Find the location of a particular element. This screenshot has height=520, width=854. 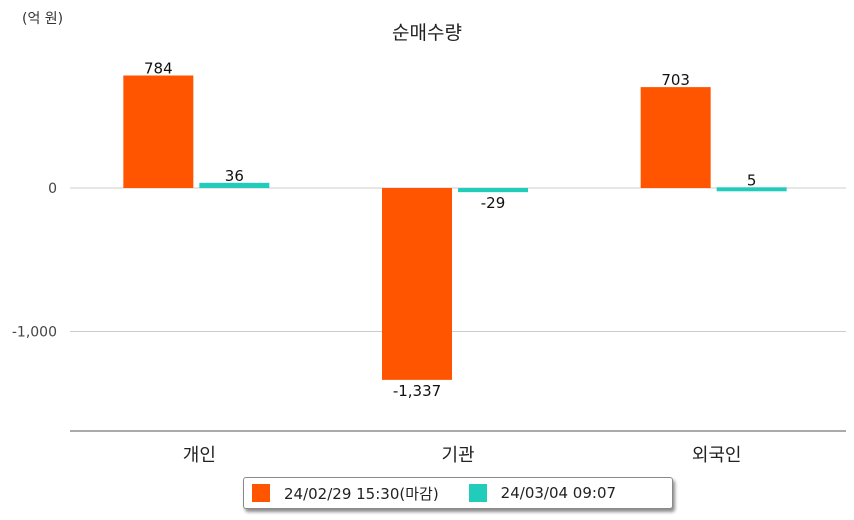

y-tick-label: 0 is located at coordinates (52, 189).